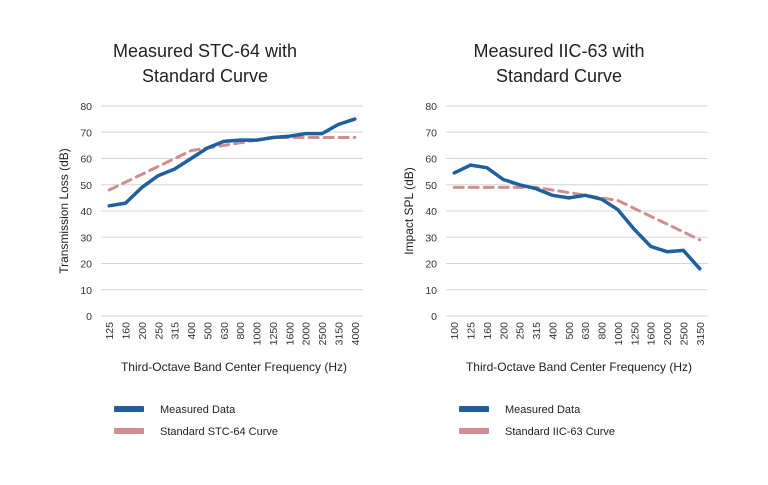  I want to click on chart-title-line: Measured STC-64 with, so click(205, 51).